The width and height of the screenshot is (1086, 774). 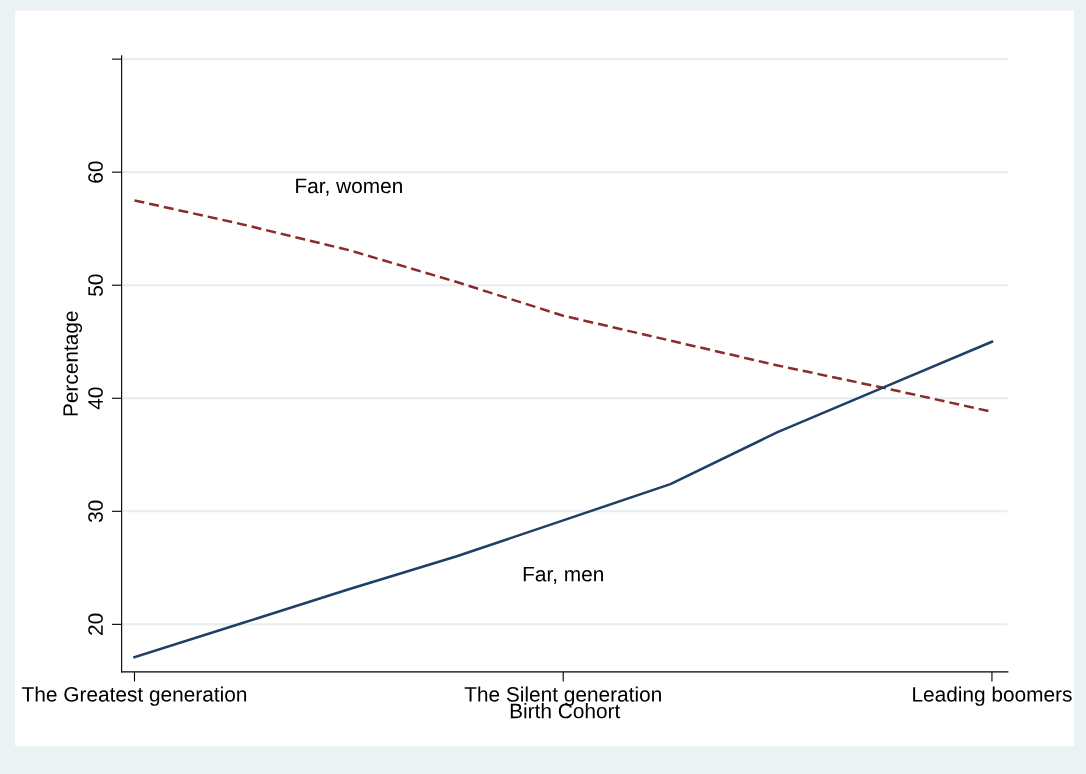 I want to click on y-tick-label: 20, so click(x=95, y=624).